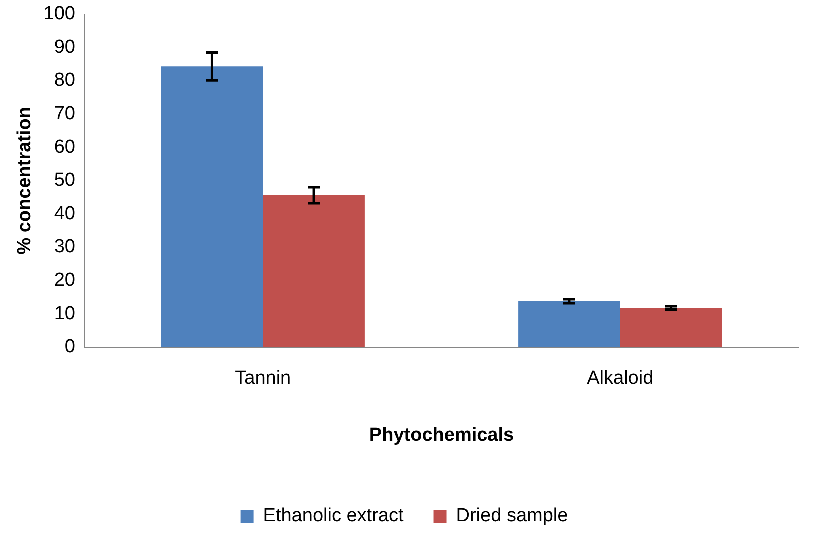 Image resolution: width=839 pixels, height=541 pixels. I want to click on legend-label: Ethanolic extract, so click(333, 516).